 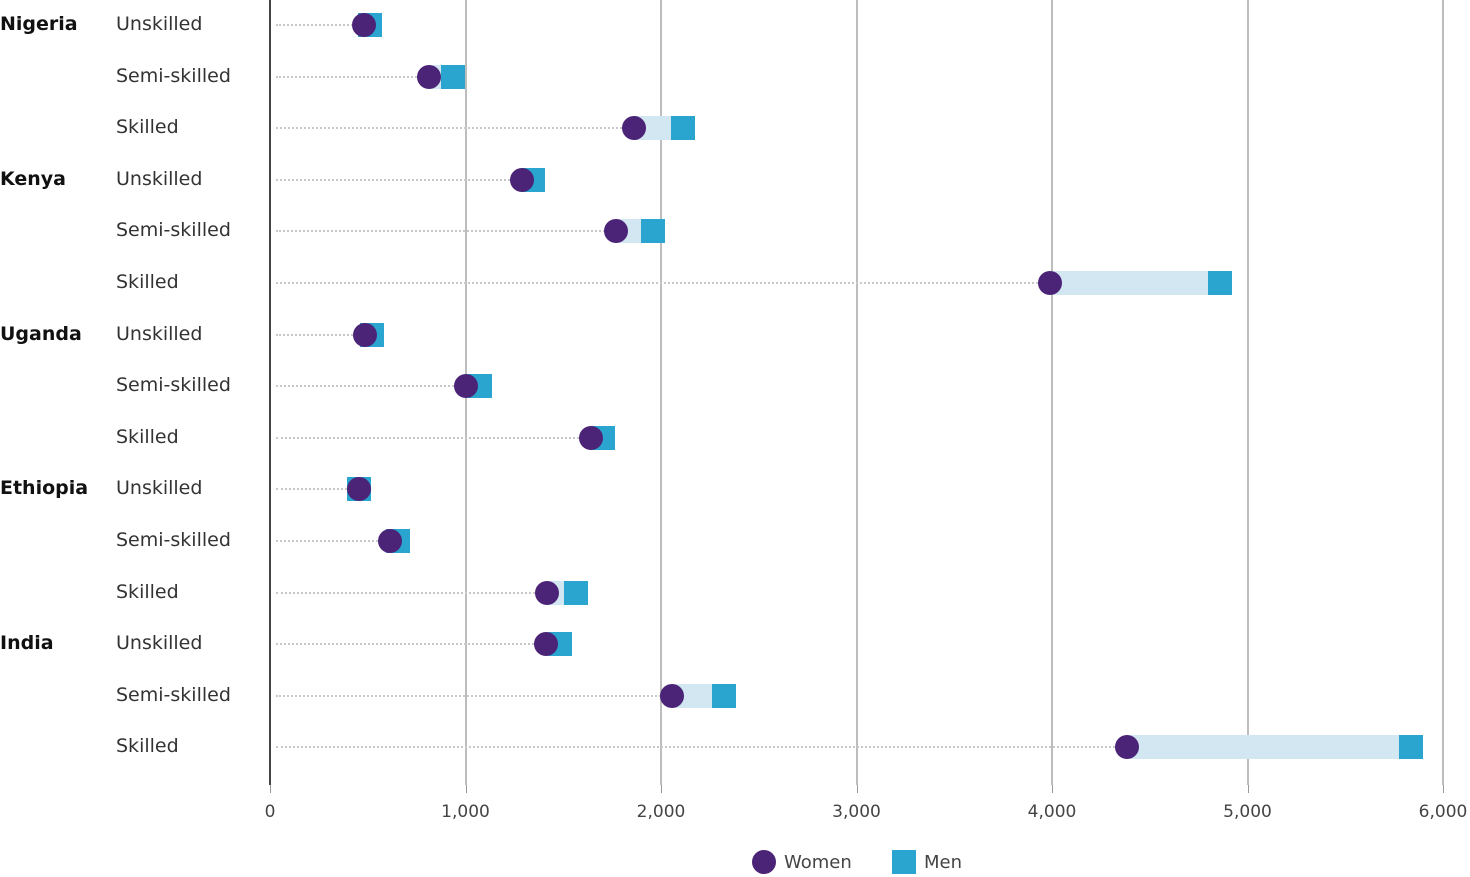 I want to click on legend-women-label: Women, so click(x=818, y=862).